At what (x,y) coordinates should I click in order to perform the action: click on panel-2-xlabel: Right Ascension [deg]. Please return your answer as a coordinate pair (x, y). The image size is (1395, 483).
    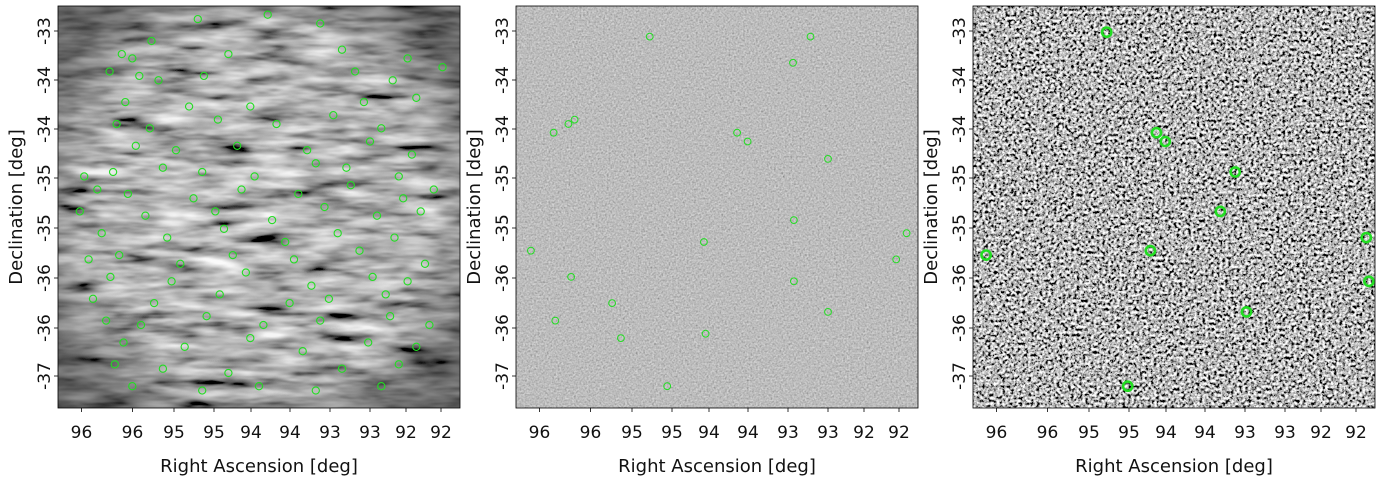
    Looking at the image, I should click on (717, 466).